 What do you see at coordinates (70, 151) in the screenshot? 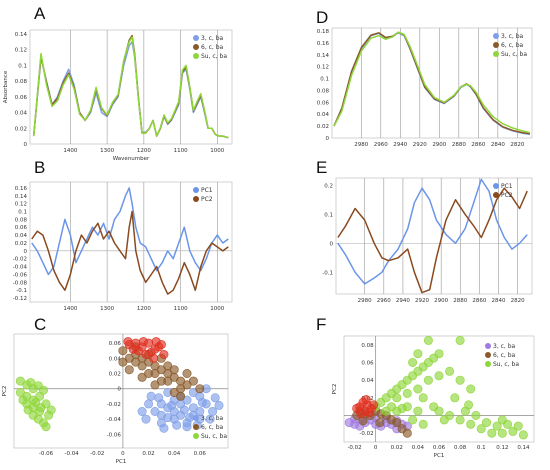
I see `x-tick-label: 1400` at bounding box center [70, 151].